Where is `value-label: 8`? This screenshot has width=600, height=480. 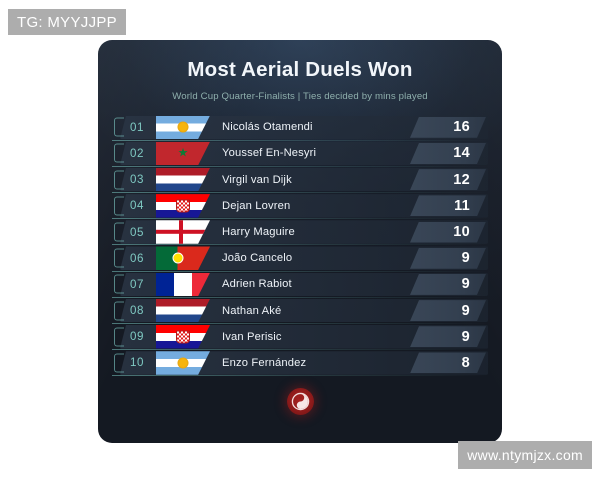 value-label: 8 is located at coordinates (465, 362).